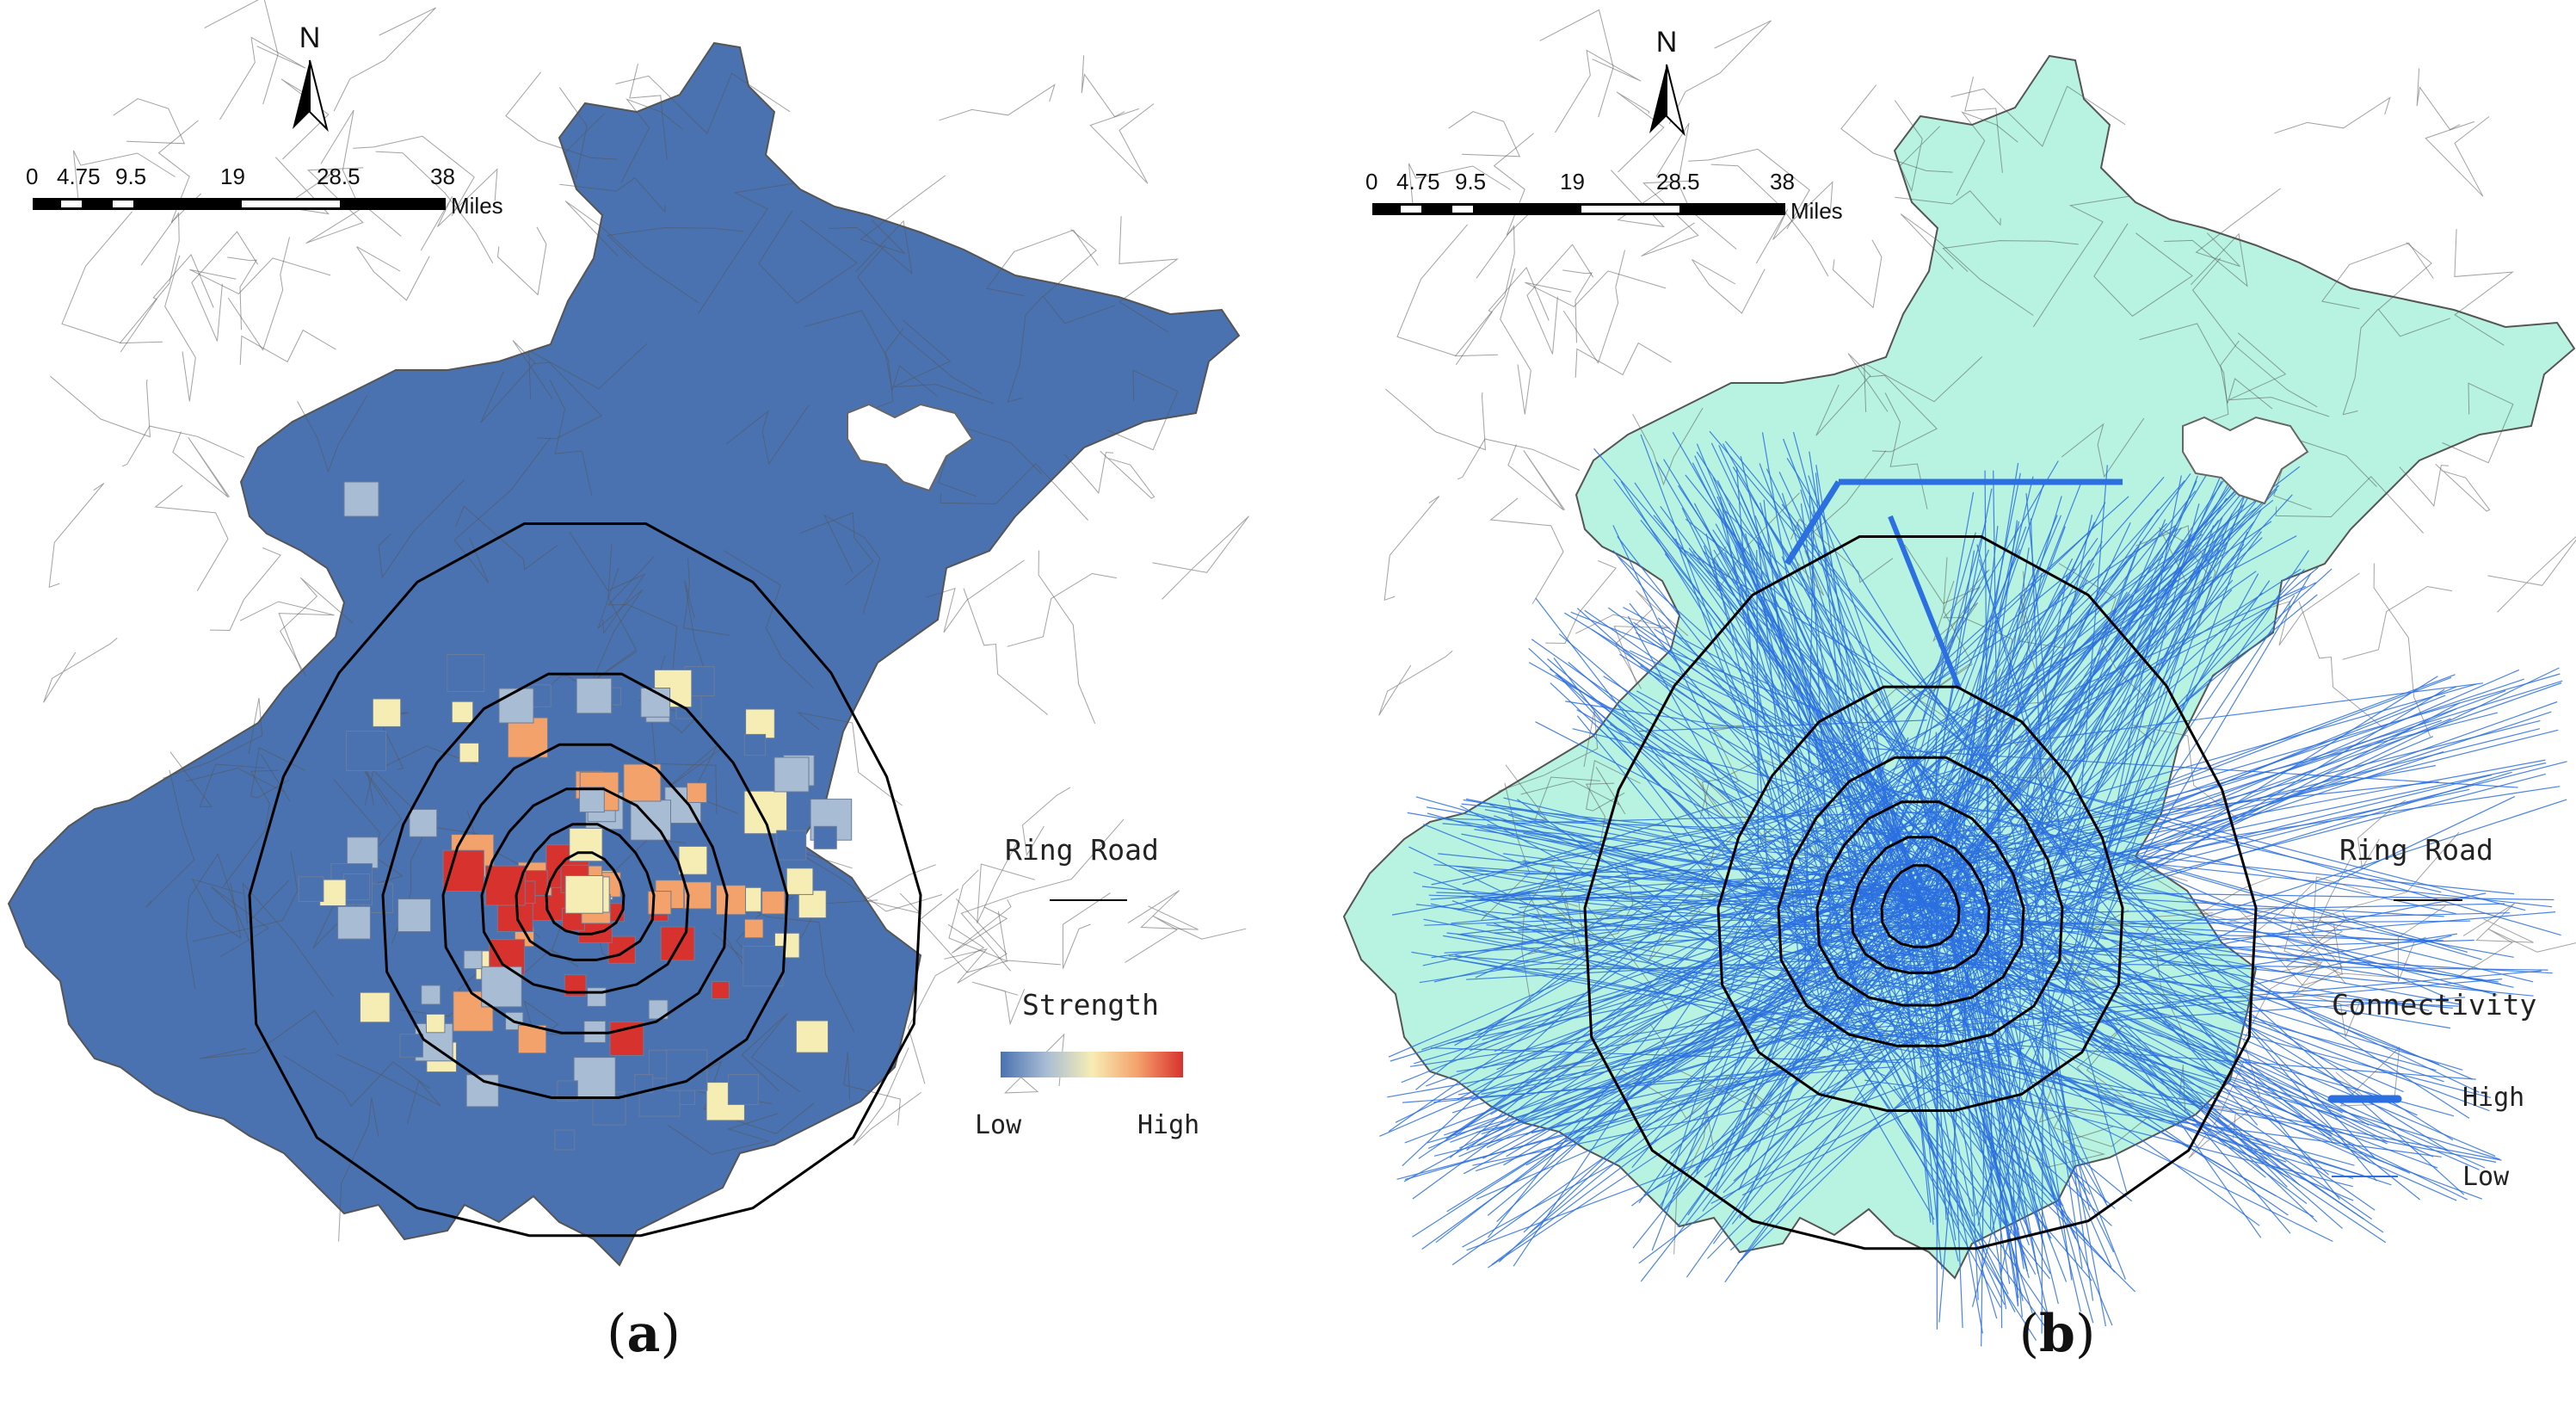 The height and width of the screenshot is (1420, 2576). Describe the element at coordinates (1092, 1064) in the screenshot. I see `strength-color-ramp` at that location.